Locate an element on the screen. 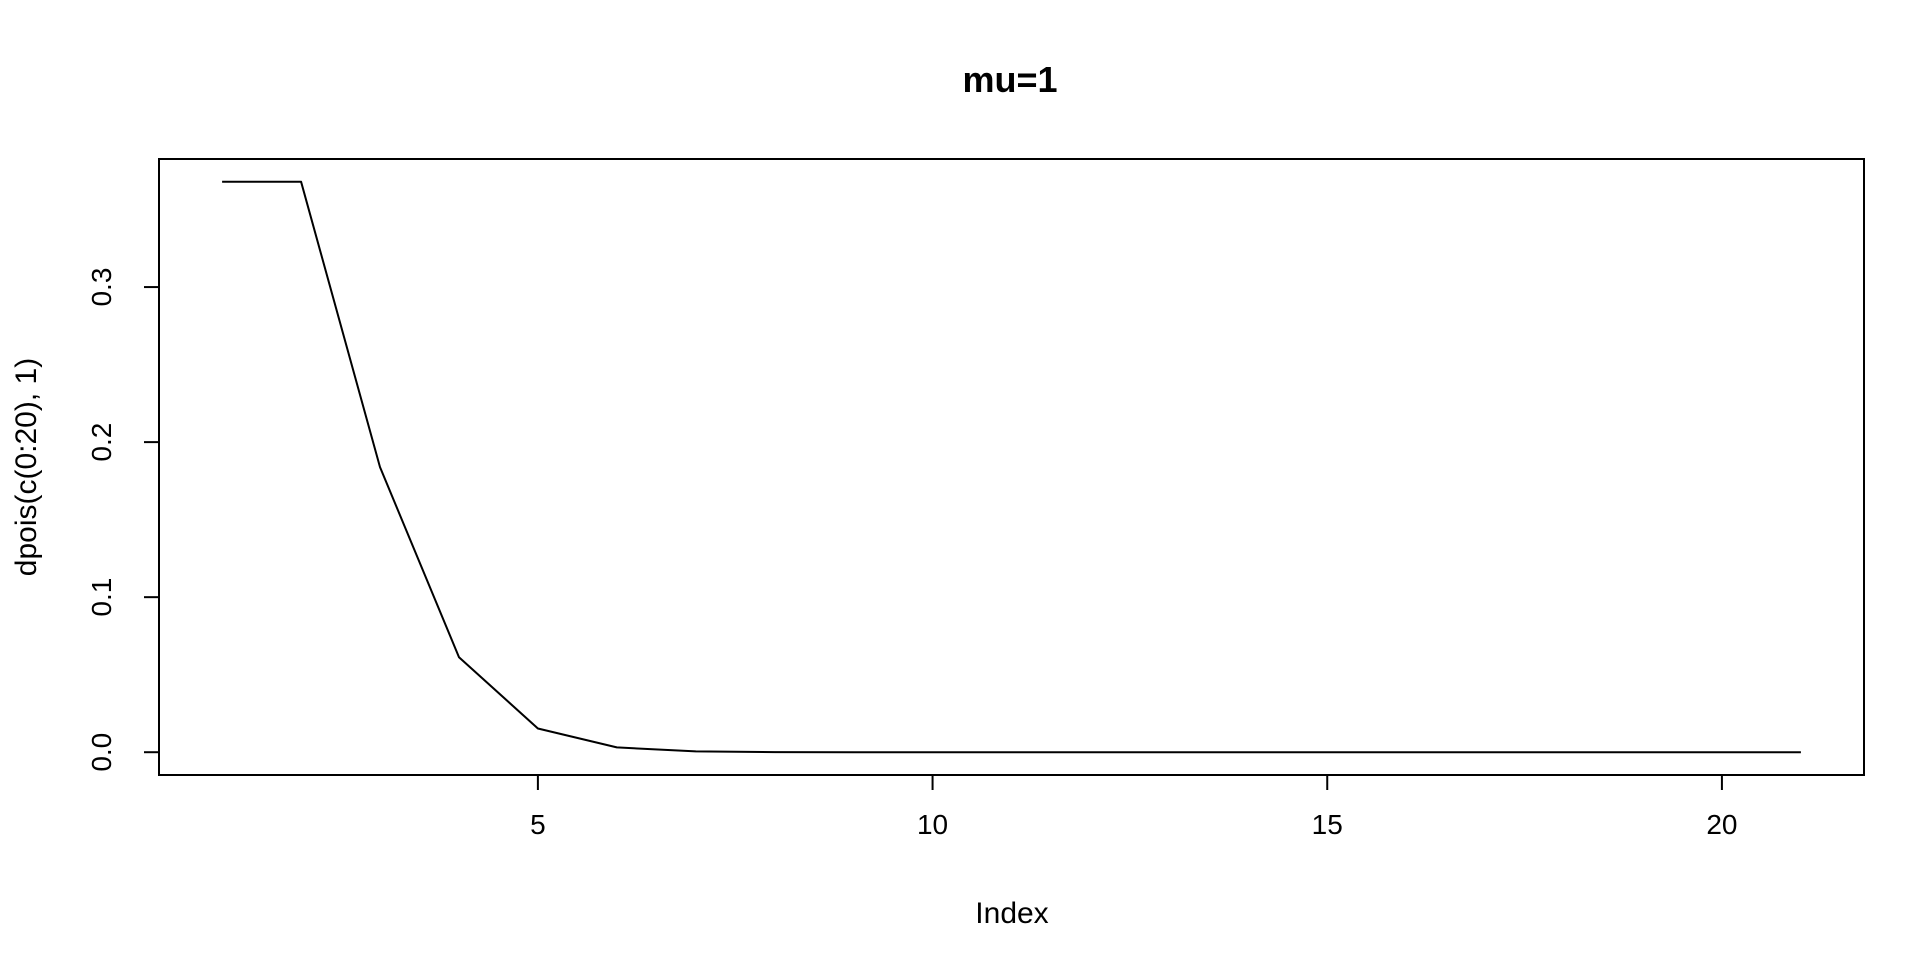  chart-title: mu=1 is located at coordinates (1009, 79).